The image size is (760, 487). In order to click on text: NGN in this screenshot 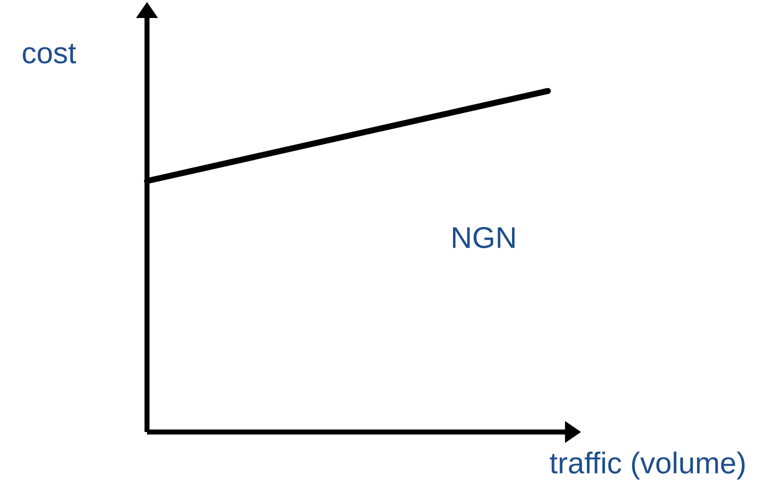, I will do `click(483, 237)`.